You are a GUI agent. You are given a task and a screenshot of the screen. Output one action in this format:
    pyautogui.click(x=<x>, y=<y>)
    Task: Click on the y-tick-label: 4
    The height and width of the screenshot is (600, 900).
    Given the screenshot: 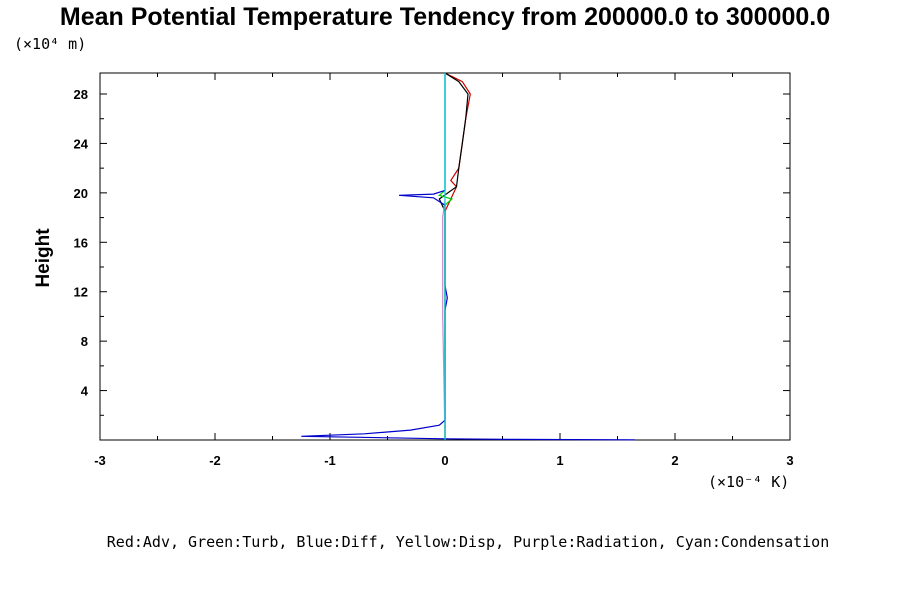 What is the action you would take?
    pyautogui.click(x=85, y=391)
    